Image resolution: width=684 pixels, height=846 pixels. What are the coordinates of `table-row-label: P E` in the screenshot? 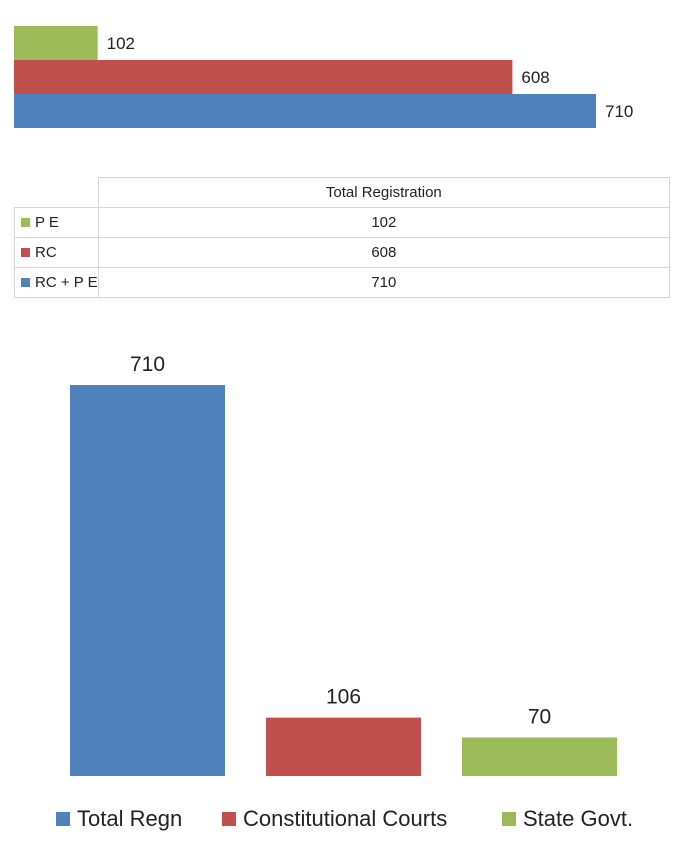 It's located at (56, 222).